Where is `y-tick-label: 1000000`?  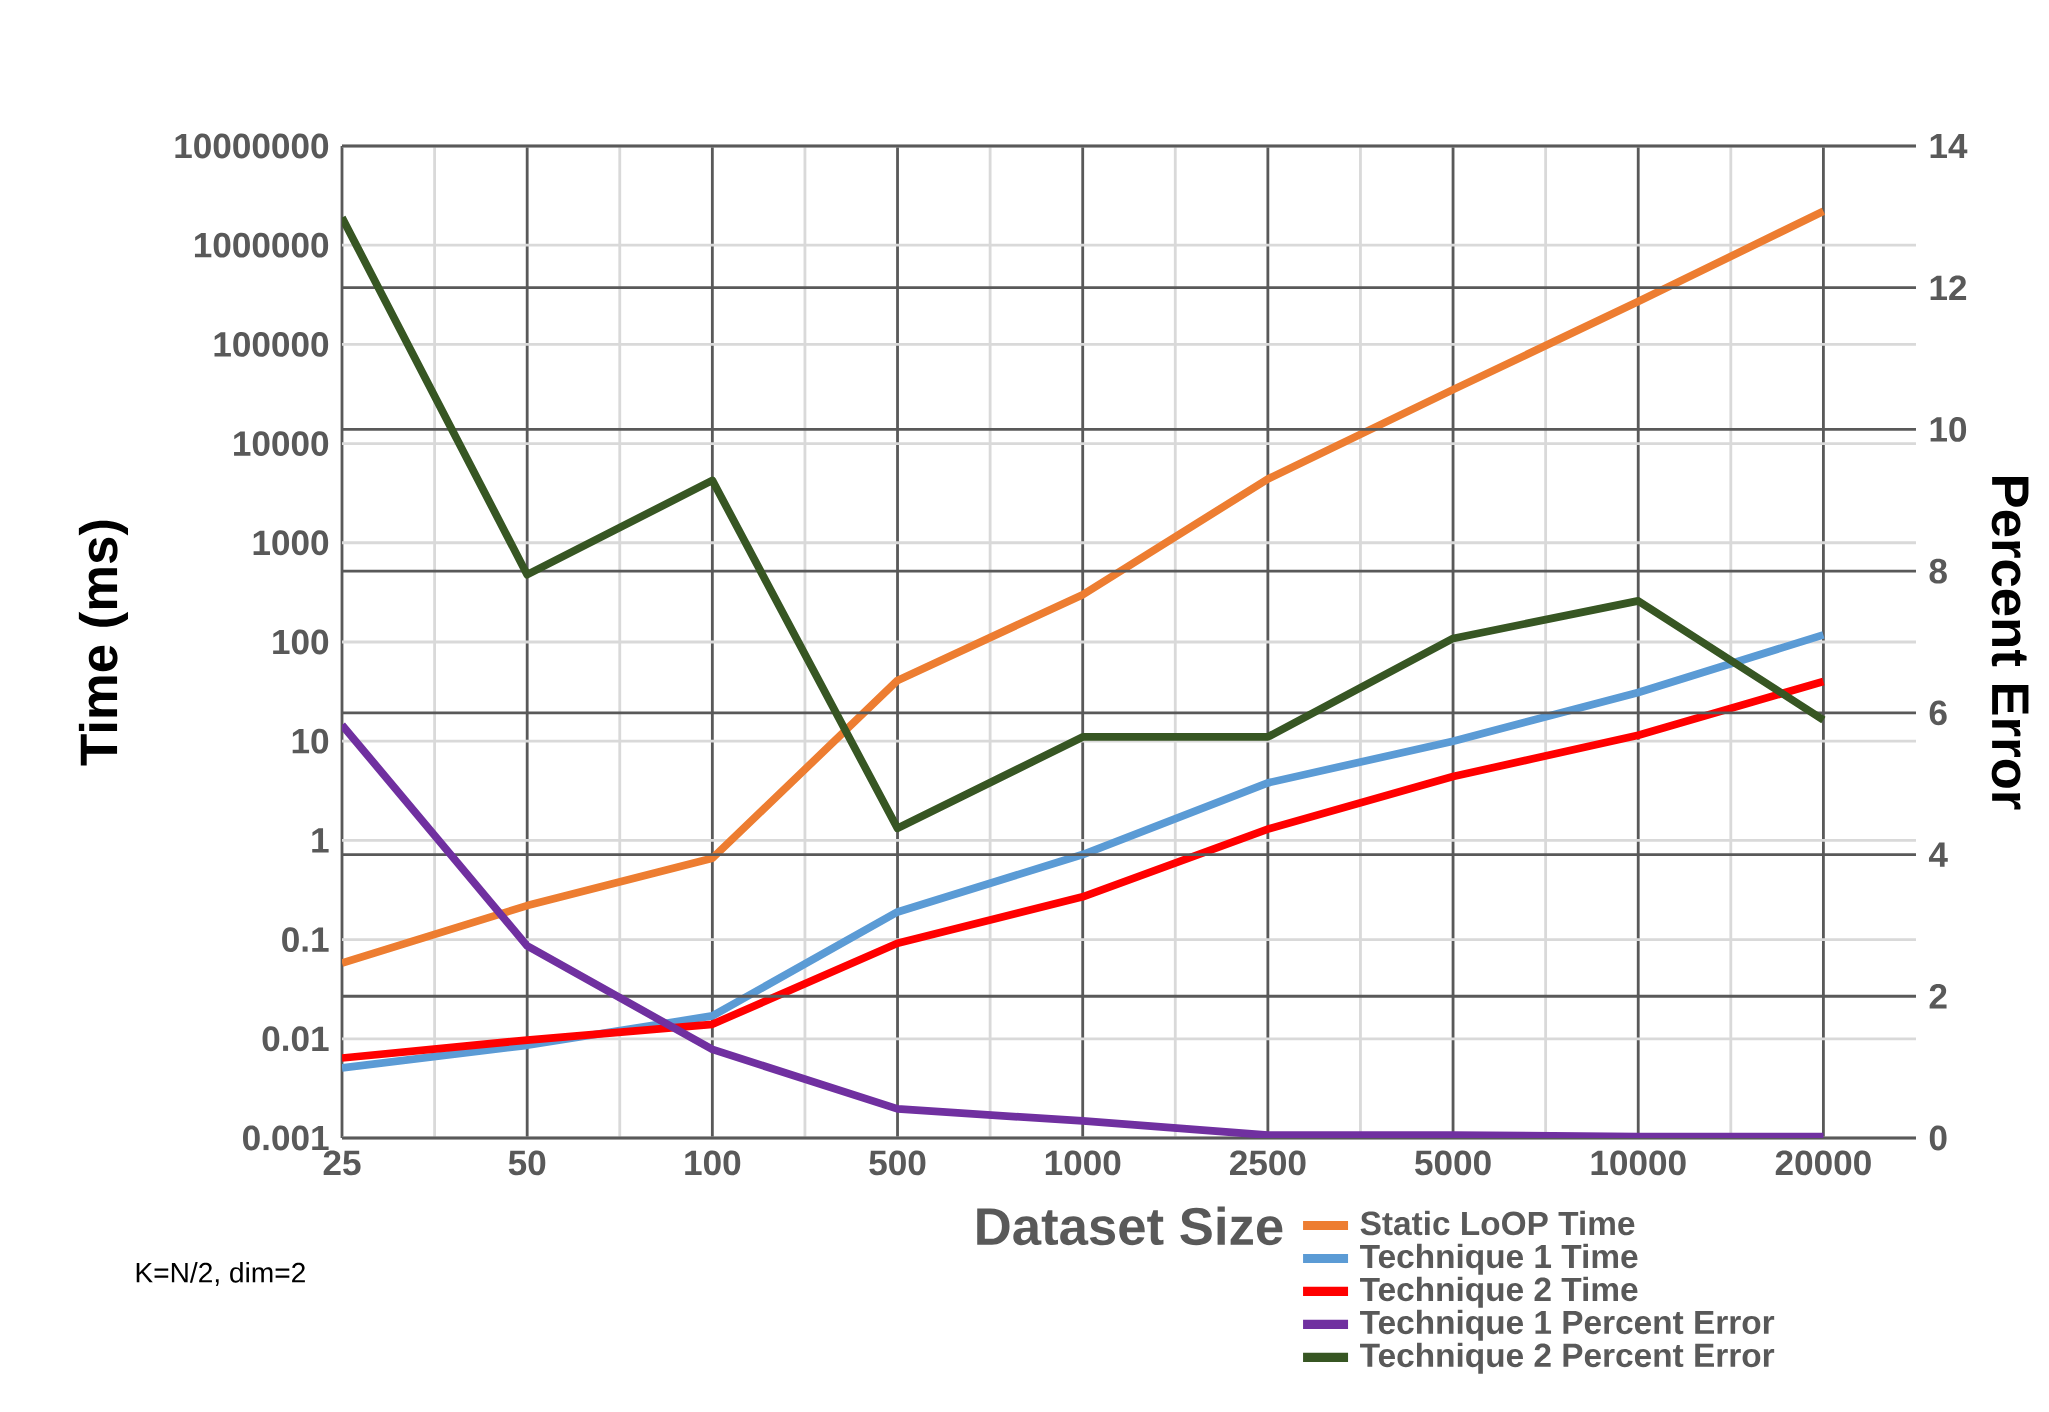 y-tick-label: 1000000 is located at coordinates (261, 245).